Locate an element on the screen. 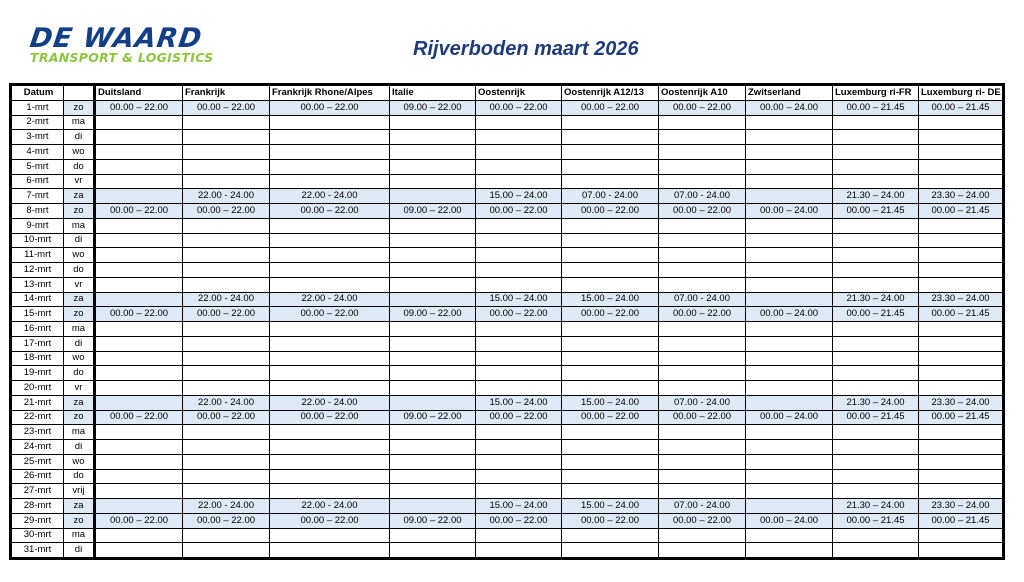 This screenshot has width=1024, height=582. ban-time-cell: 09.00 – 22.00 is located at coordinates (432, 107).